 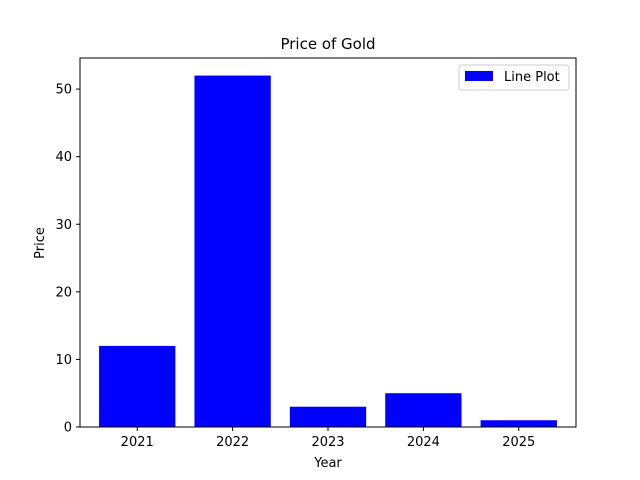 I want to click on chart-title: Price of Gold, so click(x=327, y=44).